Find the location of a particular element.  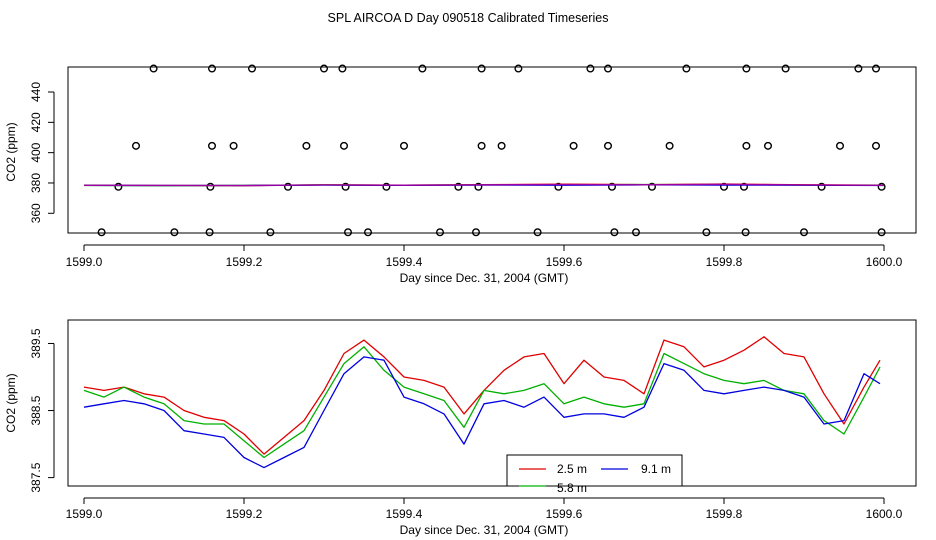

y-tick-label: 389.5 is located at coordinates (36, 343).